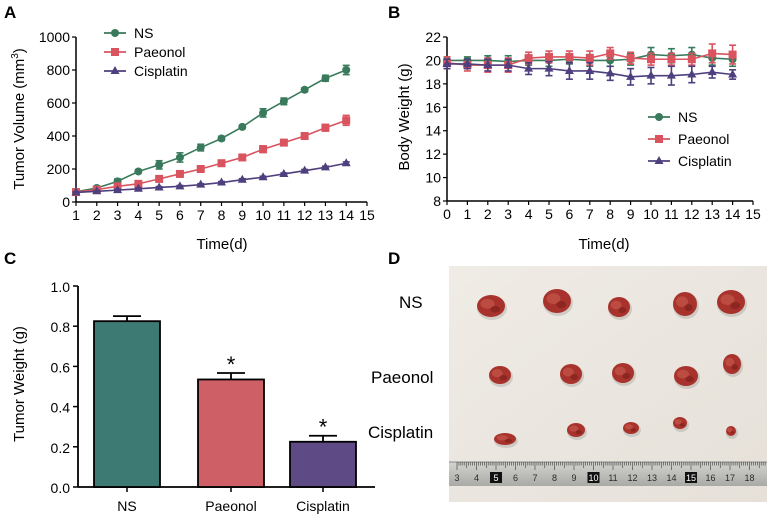 This screenshot has width=769, height=522. Describe the element at coordinates (59, 103) in the screenshot. I see `y-tick-label: 600` at that location.